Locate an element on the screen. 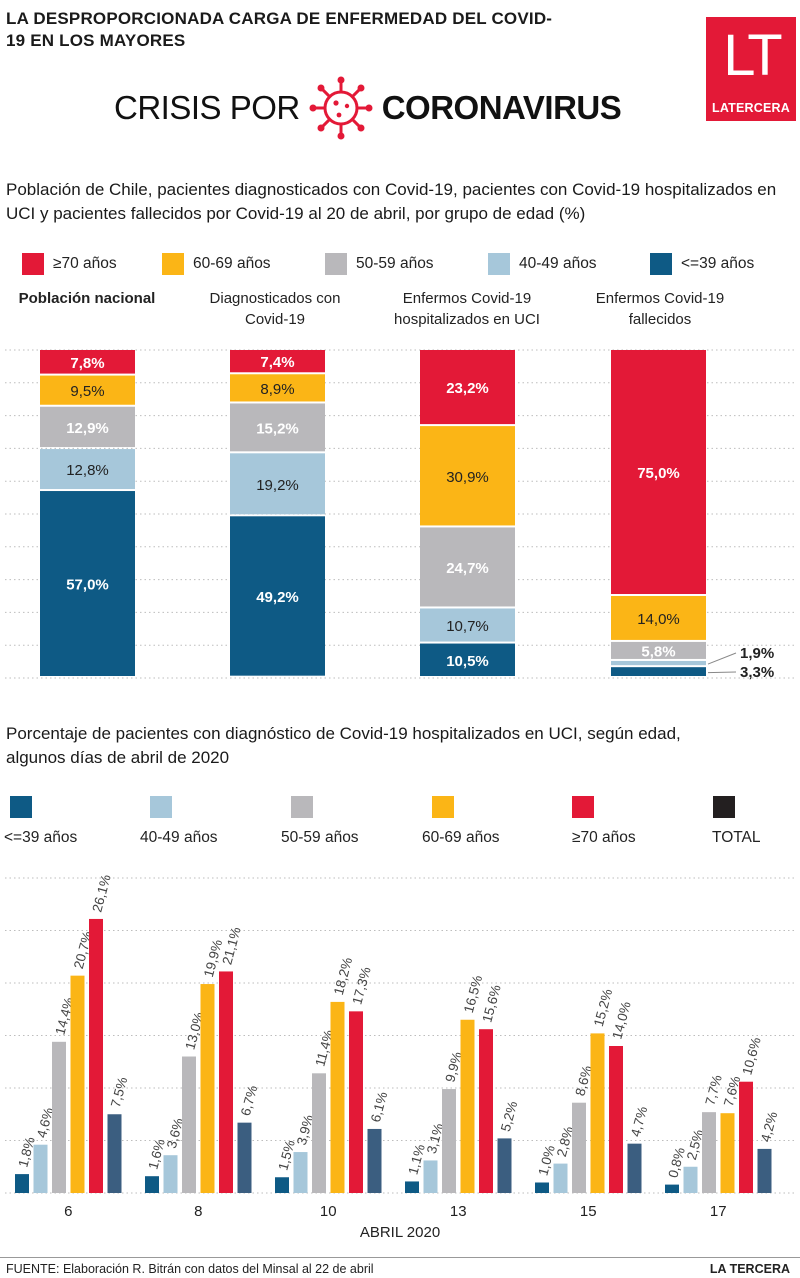 The width and height of the screenshot is (800, 1278). legend1-swatch-age70 is located at coordinates (33, 264).